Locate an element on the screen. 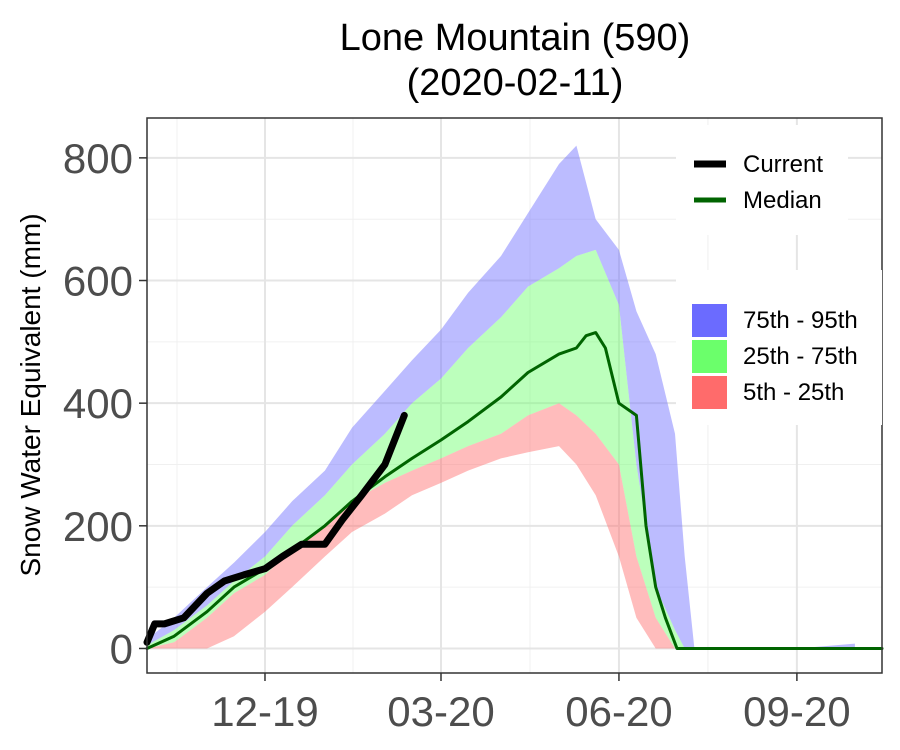 The width and height of the screenshot is (900, 750). x-ticks: 12-19 03-20 06-20 09-20 is located at coordinates (531, 704).